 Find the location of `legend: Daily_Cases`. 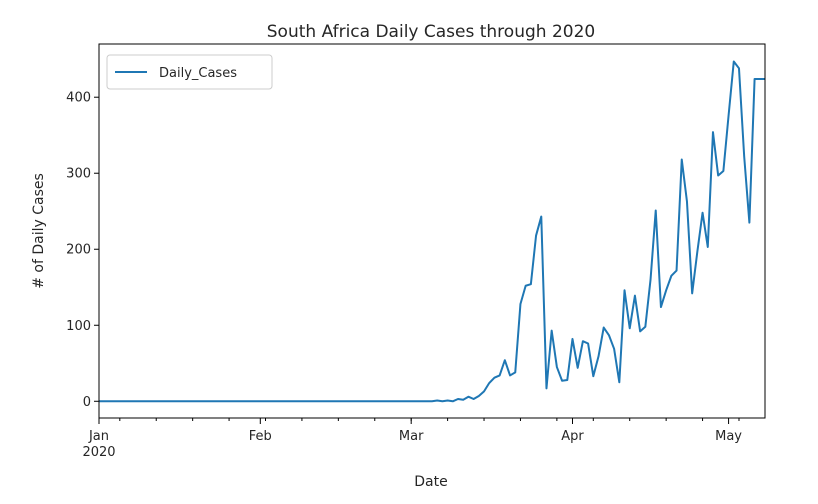

legend: Daily_Cases is located at coordinates (189, 72).